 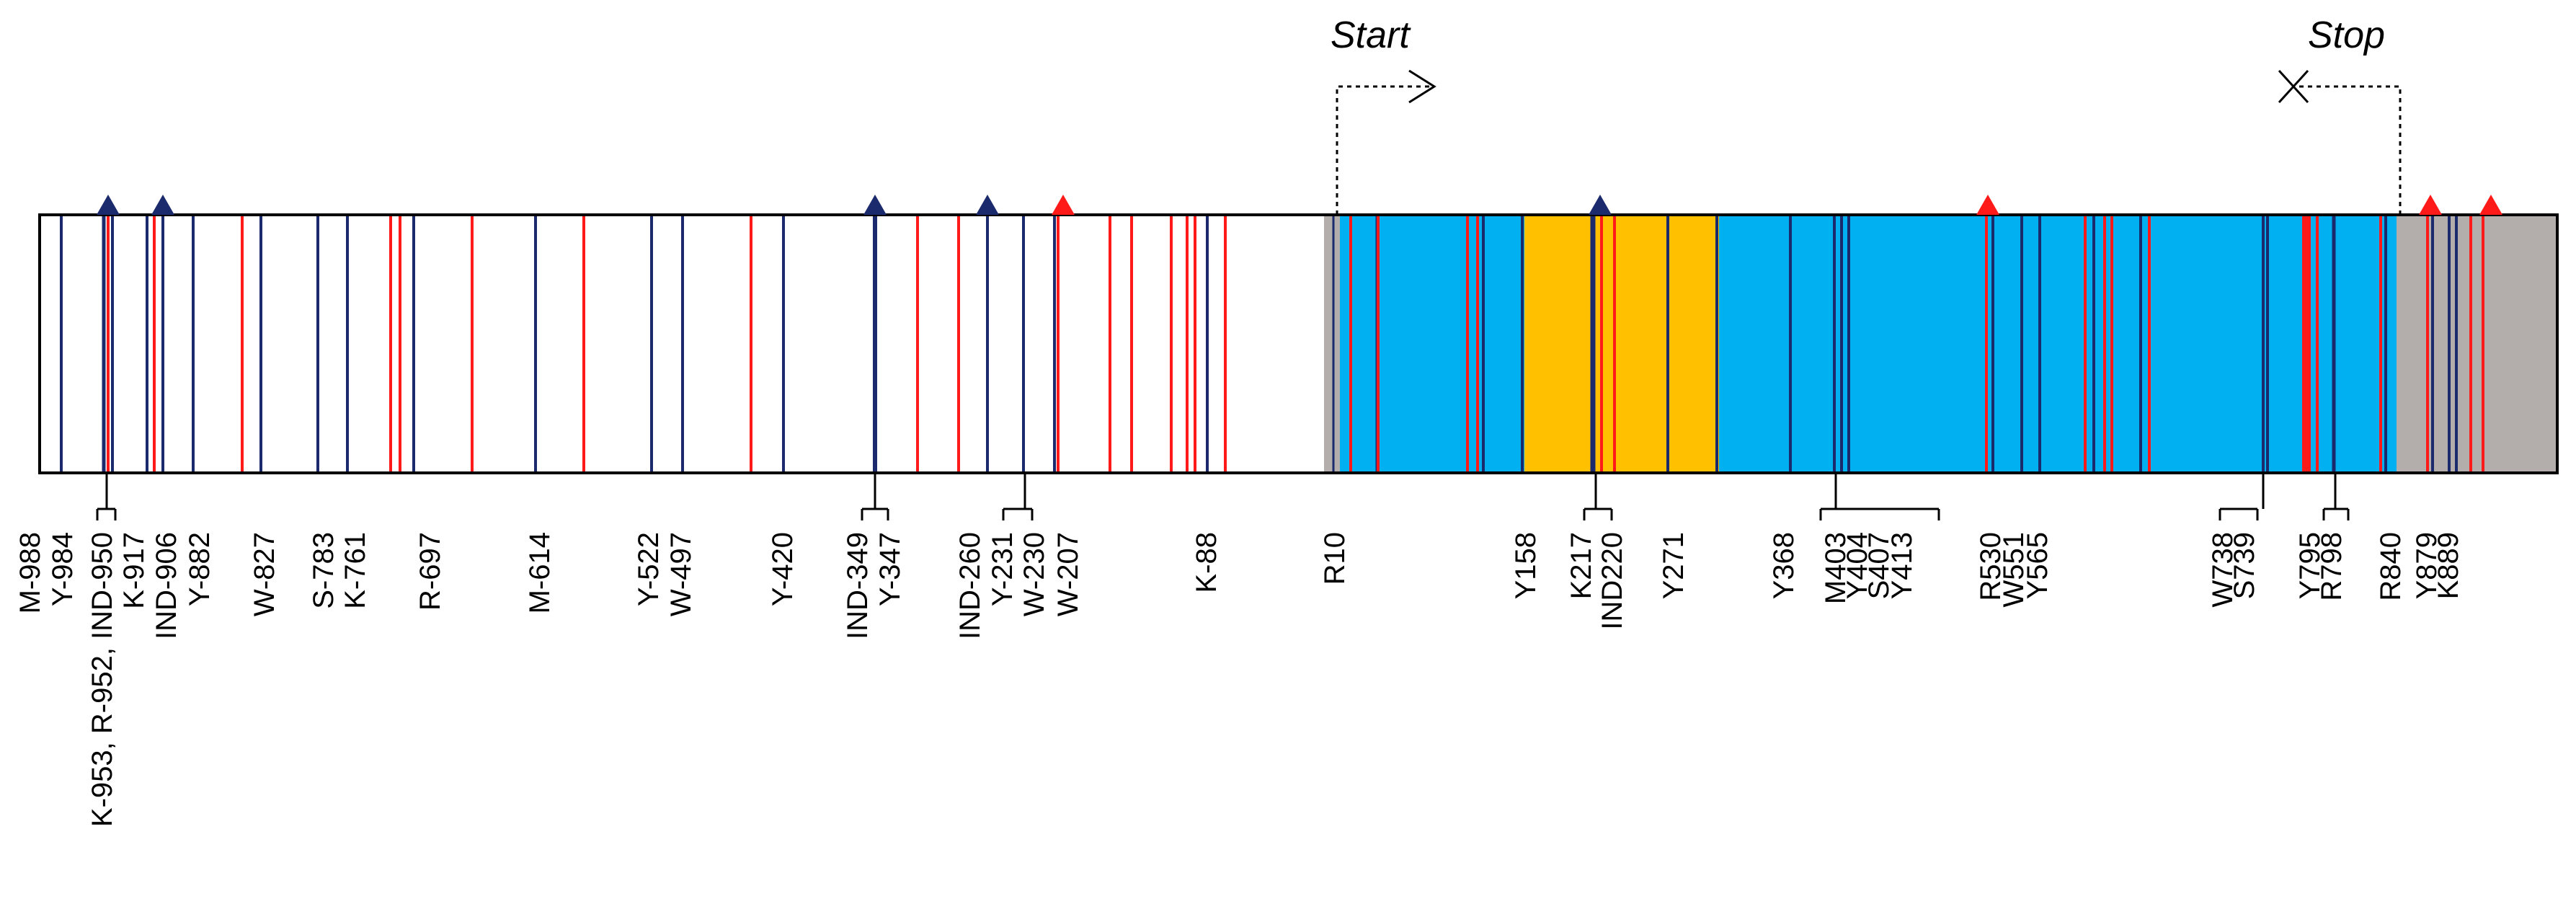 I want to click on start-marker: Start, so click(x=1383, y=114).